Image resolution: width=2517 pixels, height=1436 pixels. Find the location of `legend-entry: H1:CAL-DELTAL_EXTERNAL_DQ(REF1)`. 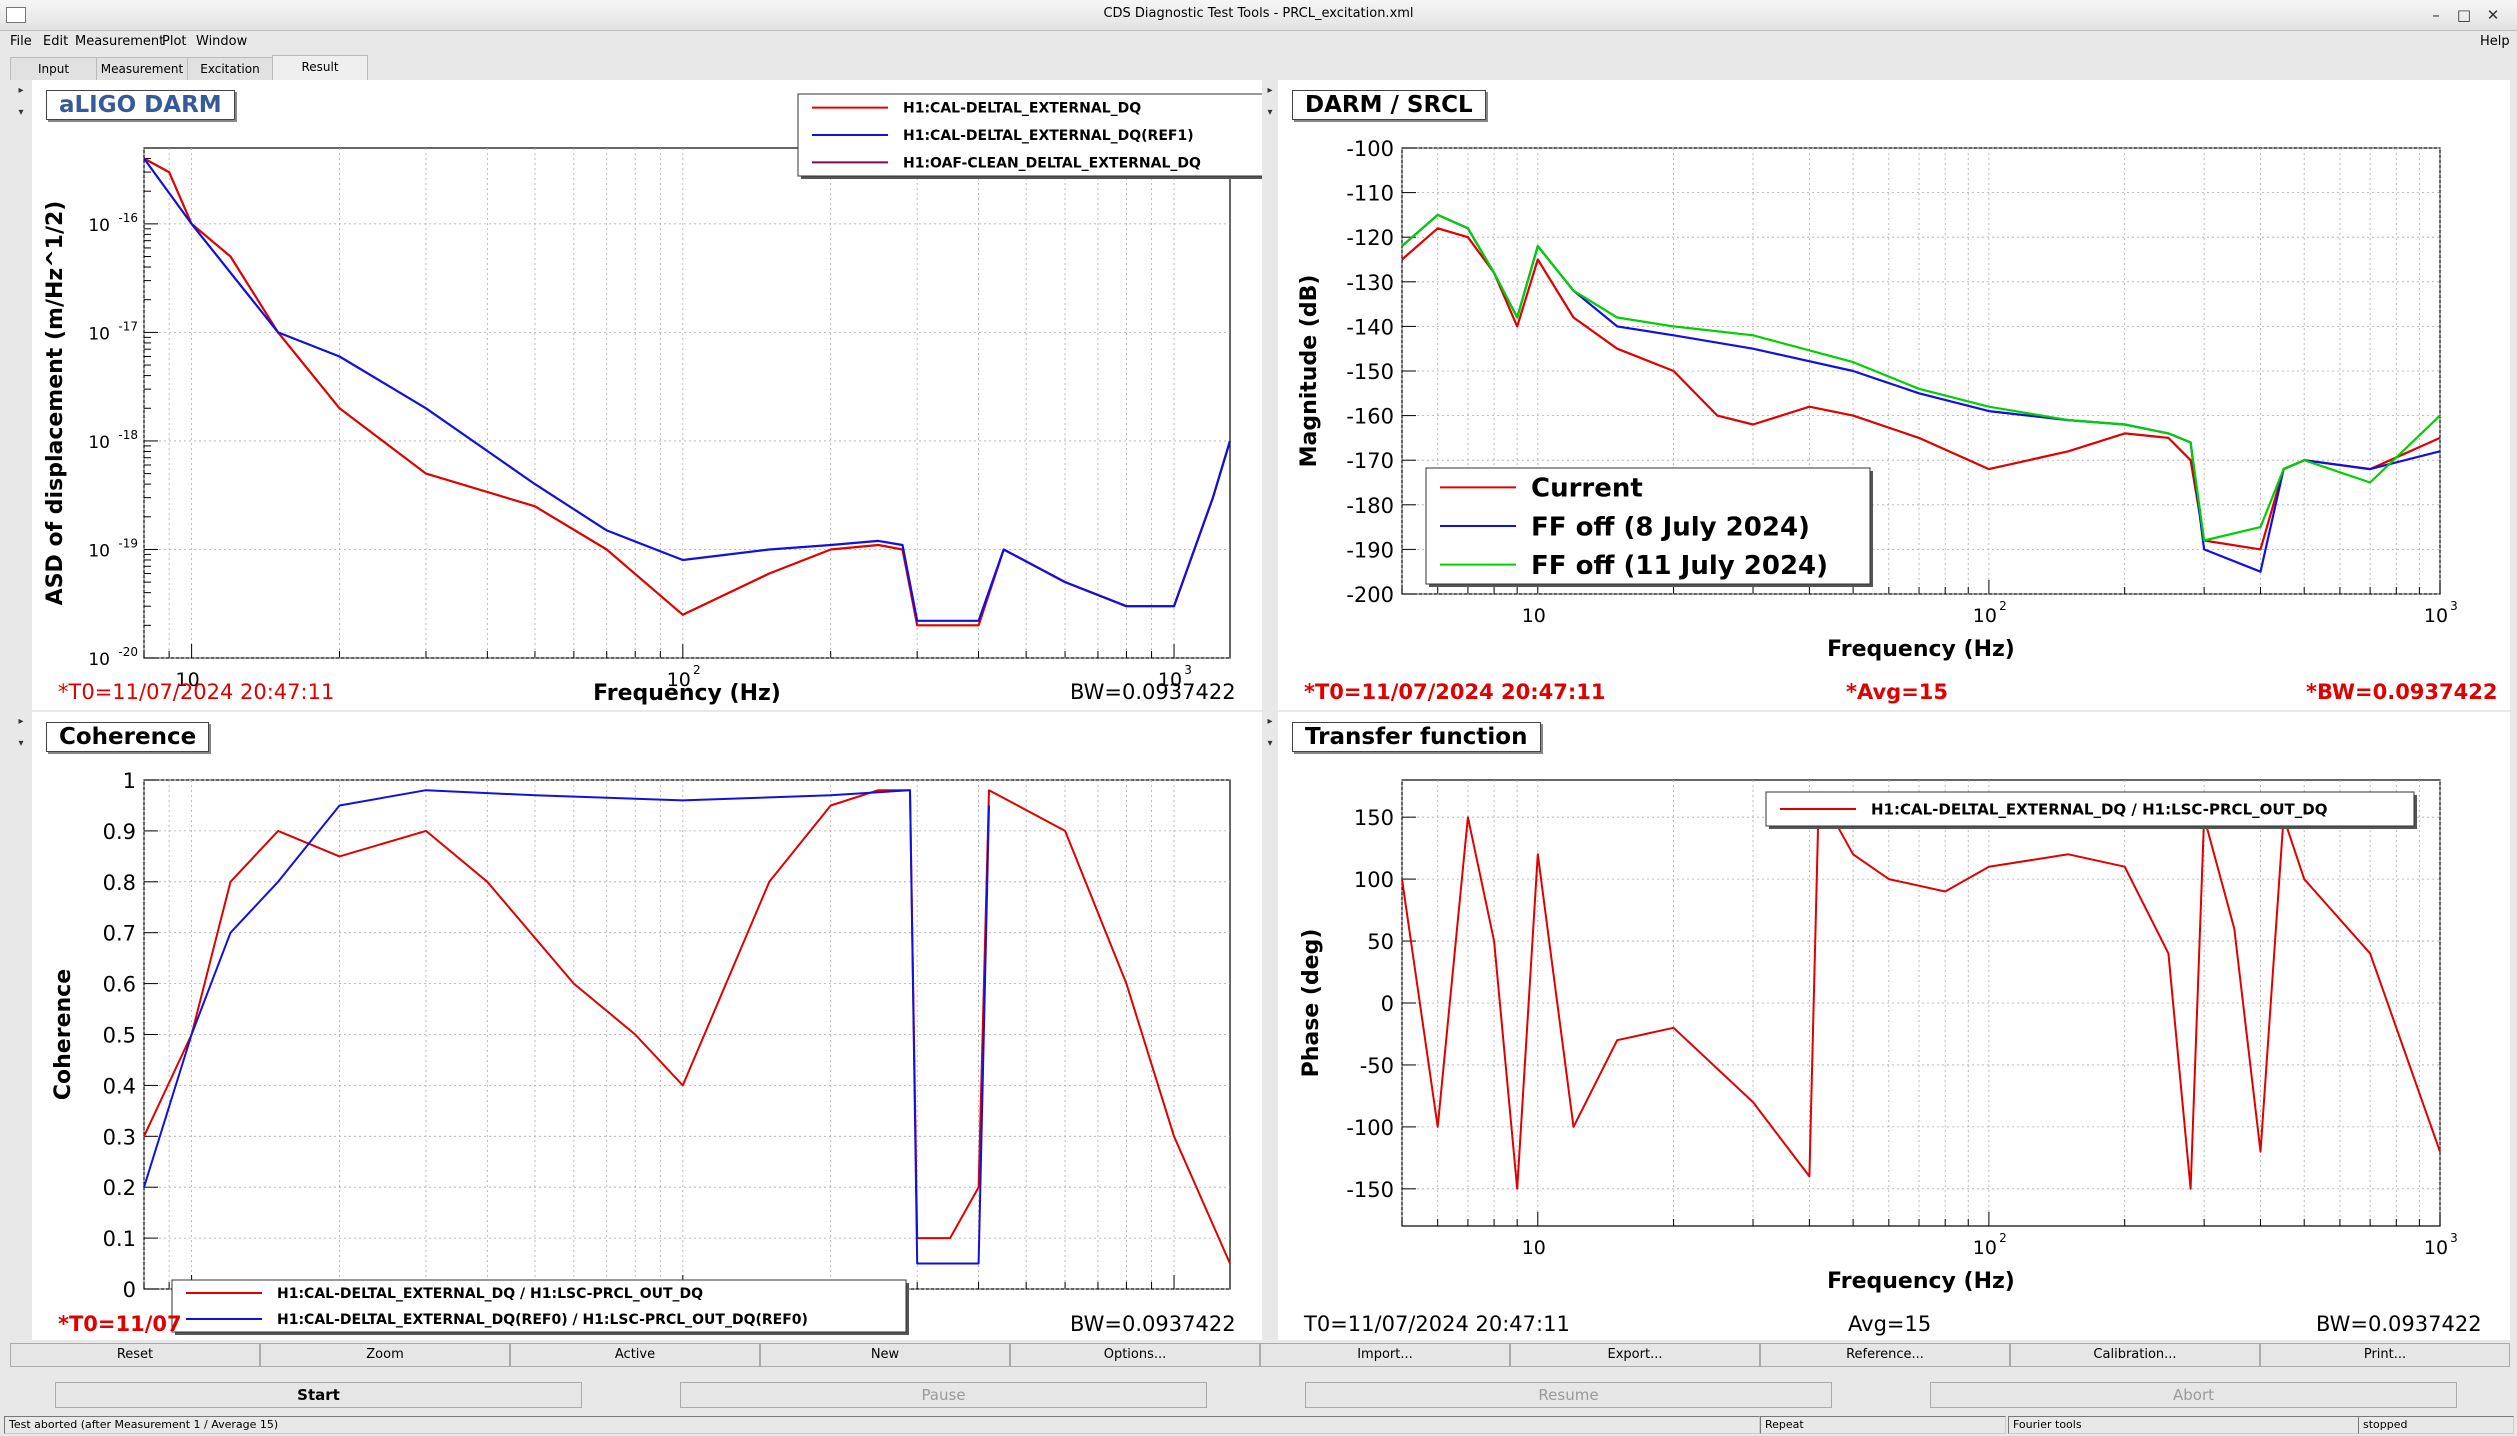

legend-entry: H1:CAL-DELTAL_EXTERNAL_DQ(REF1) is located at coordinates (1048, 136).